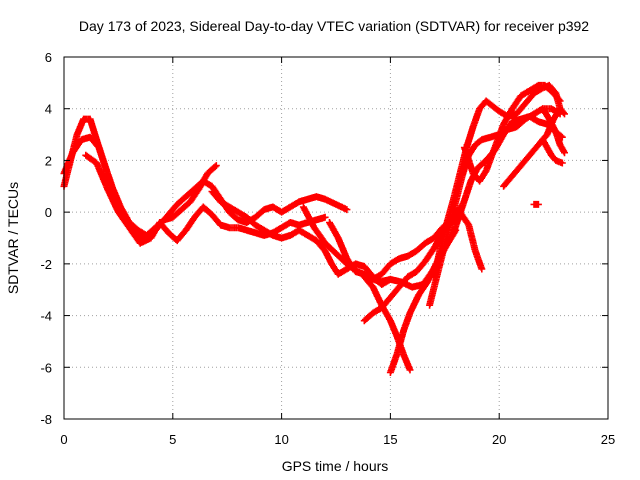 The image size is (640, 480). I want to click on y-tick-label: -2, so click(46, 264).